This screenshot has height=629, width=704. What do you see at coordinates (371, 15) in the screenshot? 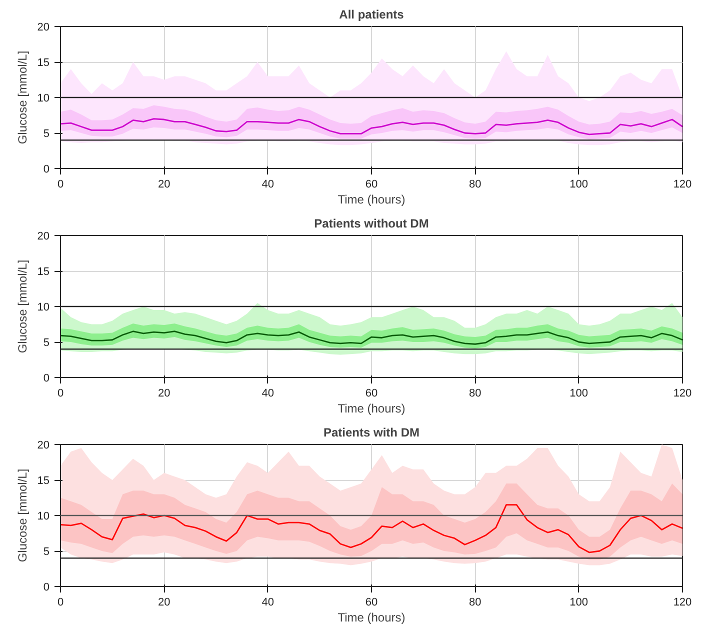
I see `chart-title: All patients` at bounding box center [371, 15].